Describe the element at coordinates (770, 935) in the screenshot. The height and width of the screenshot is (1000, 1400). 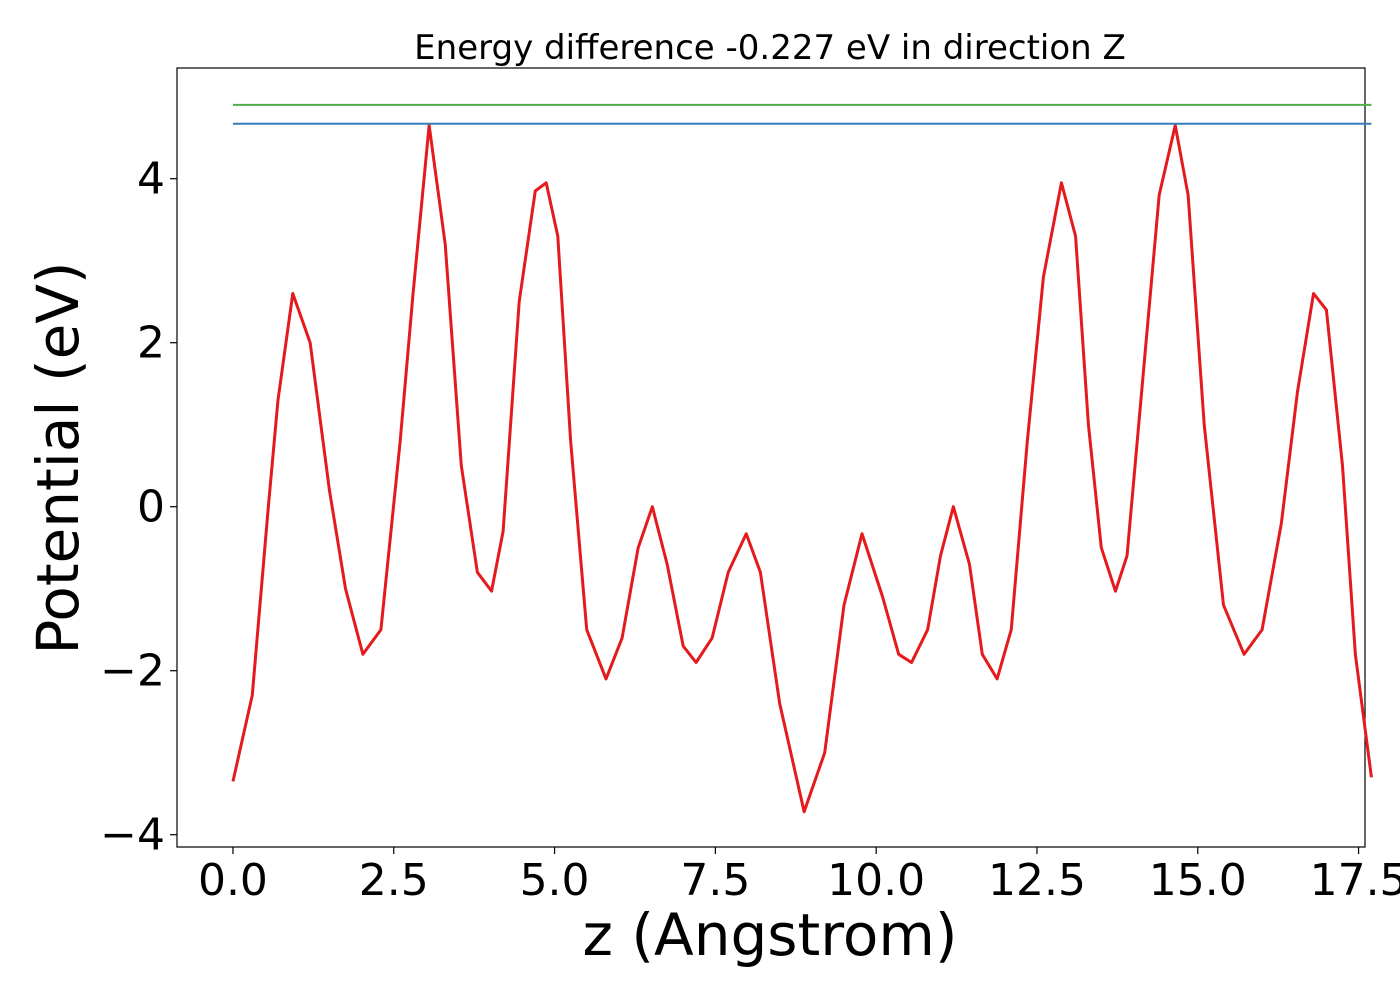
I see `x-axis-label: z (Angstrom)` at that location.